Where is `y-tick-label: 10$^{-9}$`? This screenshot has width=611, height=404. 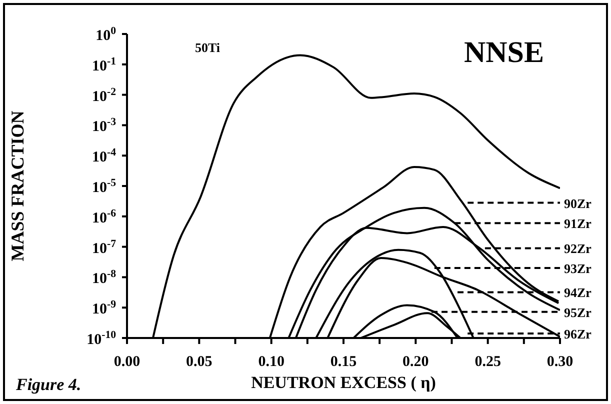
y-tick-label: 10$^{-9}$ is located at coordinates (104, 308).